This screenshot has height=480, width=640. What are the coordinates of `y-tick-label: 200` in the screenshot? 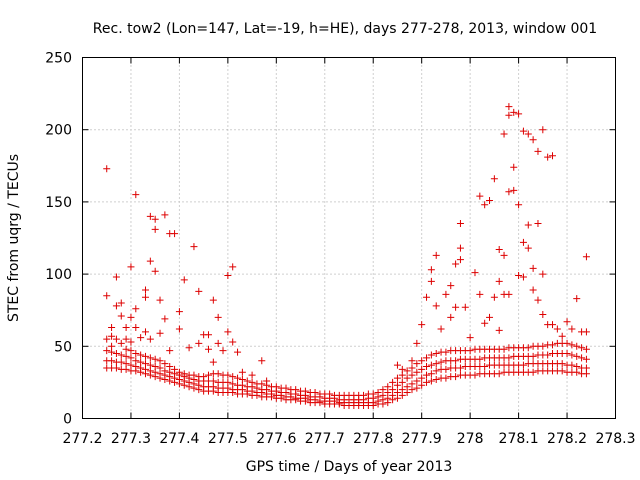 It's located at (58, 131).